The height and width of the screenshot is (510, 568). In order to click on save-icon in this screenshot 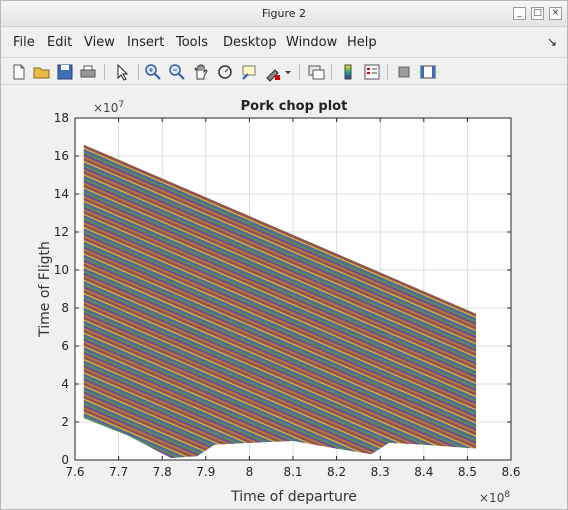, I will do `click(65, 72)`.